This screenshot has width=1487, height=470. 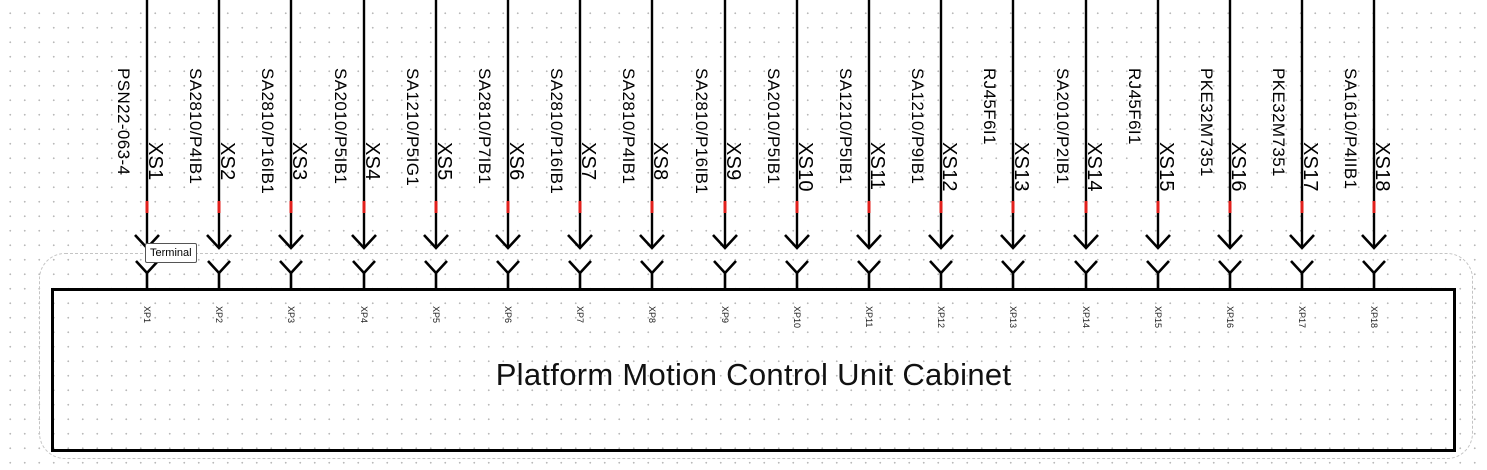 What do you see at coordinates (949, 167) in the screenshot?
I see `socket-label: XS12` at bounding box center [949, 167].